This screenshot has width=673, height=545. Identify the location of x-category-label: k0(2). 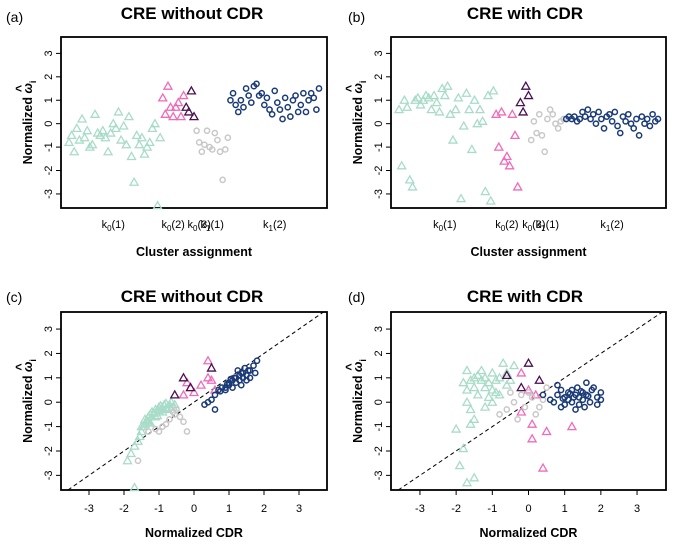
(172, 226).